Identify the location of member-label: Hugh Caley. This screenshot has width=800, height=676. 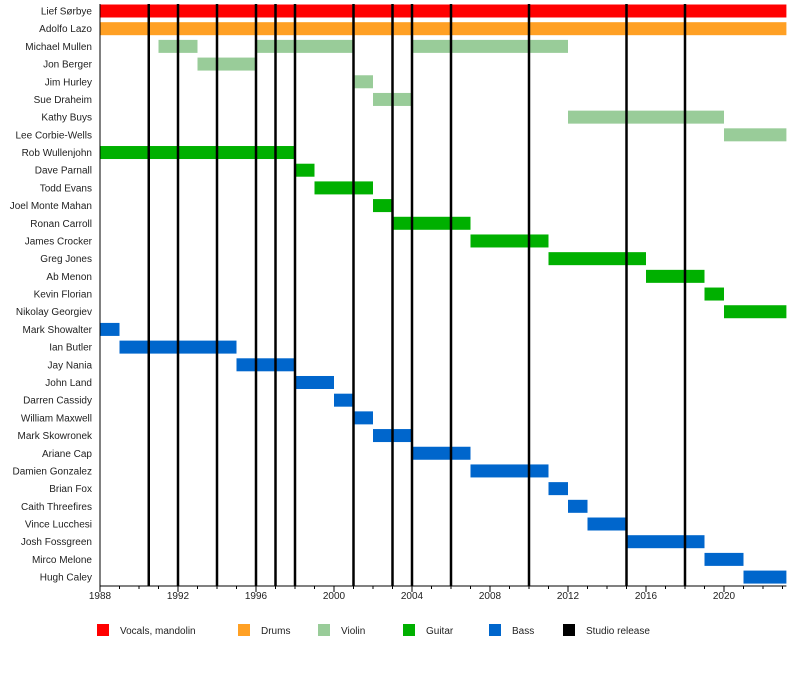
(66, 578).